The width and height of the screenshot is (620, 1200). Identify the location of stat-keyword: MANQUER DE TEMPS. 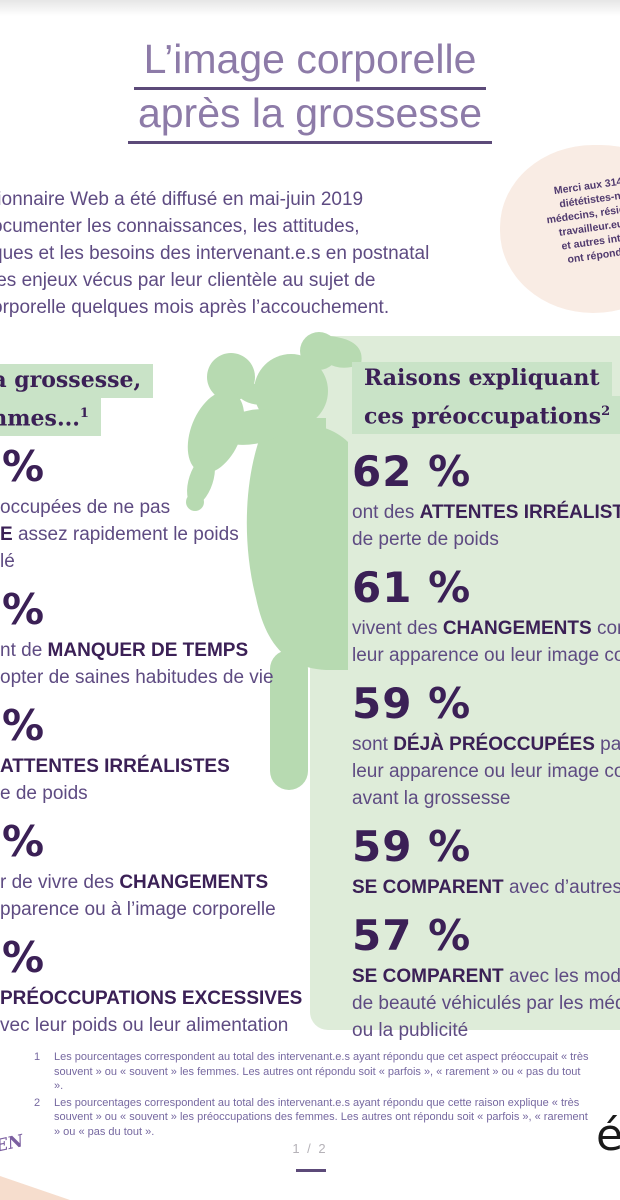
(148, 650).